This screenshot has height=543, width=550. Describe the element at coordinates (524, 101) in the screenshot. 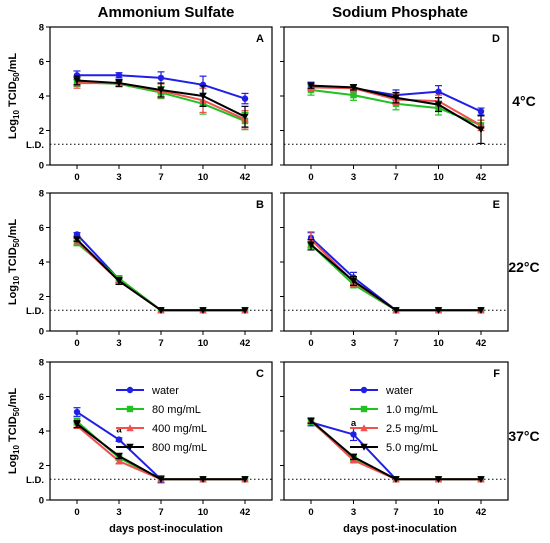

I see `row-title-4c: 4°C` at that location.